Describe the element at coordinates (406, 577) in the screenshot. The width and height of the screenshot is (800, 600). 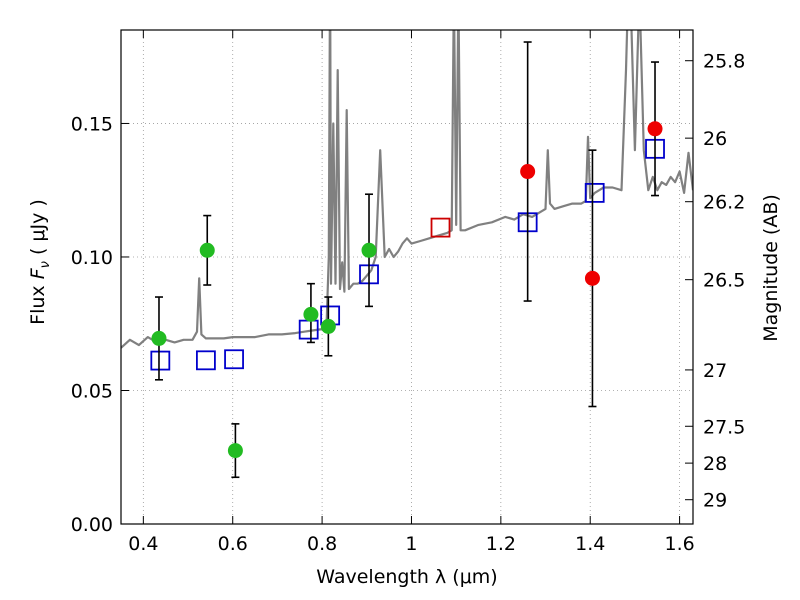
I see `x-axis-title: Wavelength λ (μm)` at that location.